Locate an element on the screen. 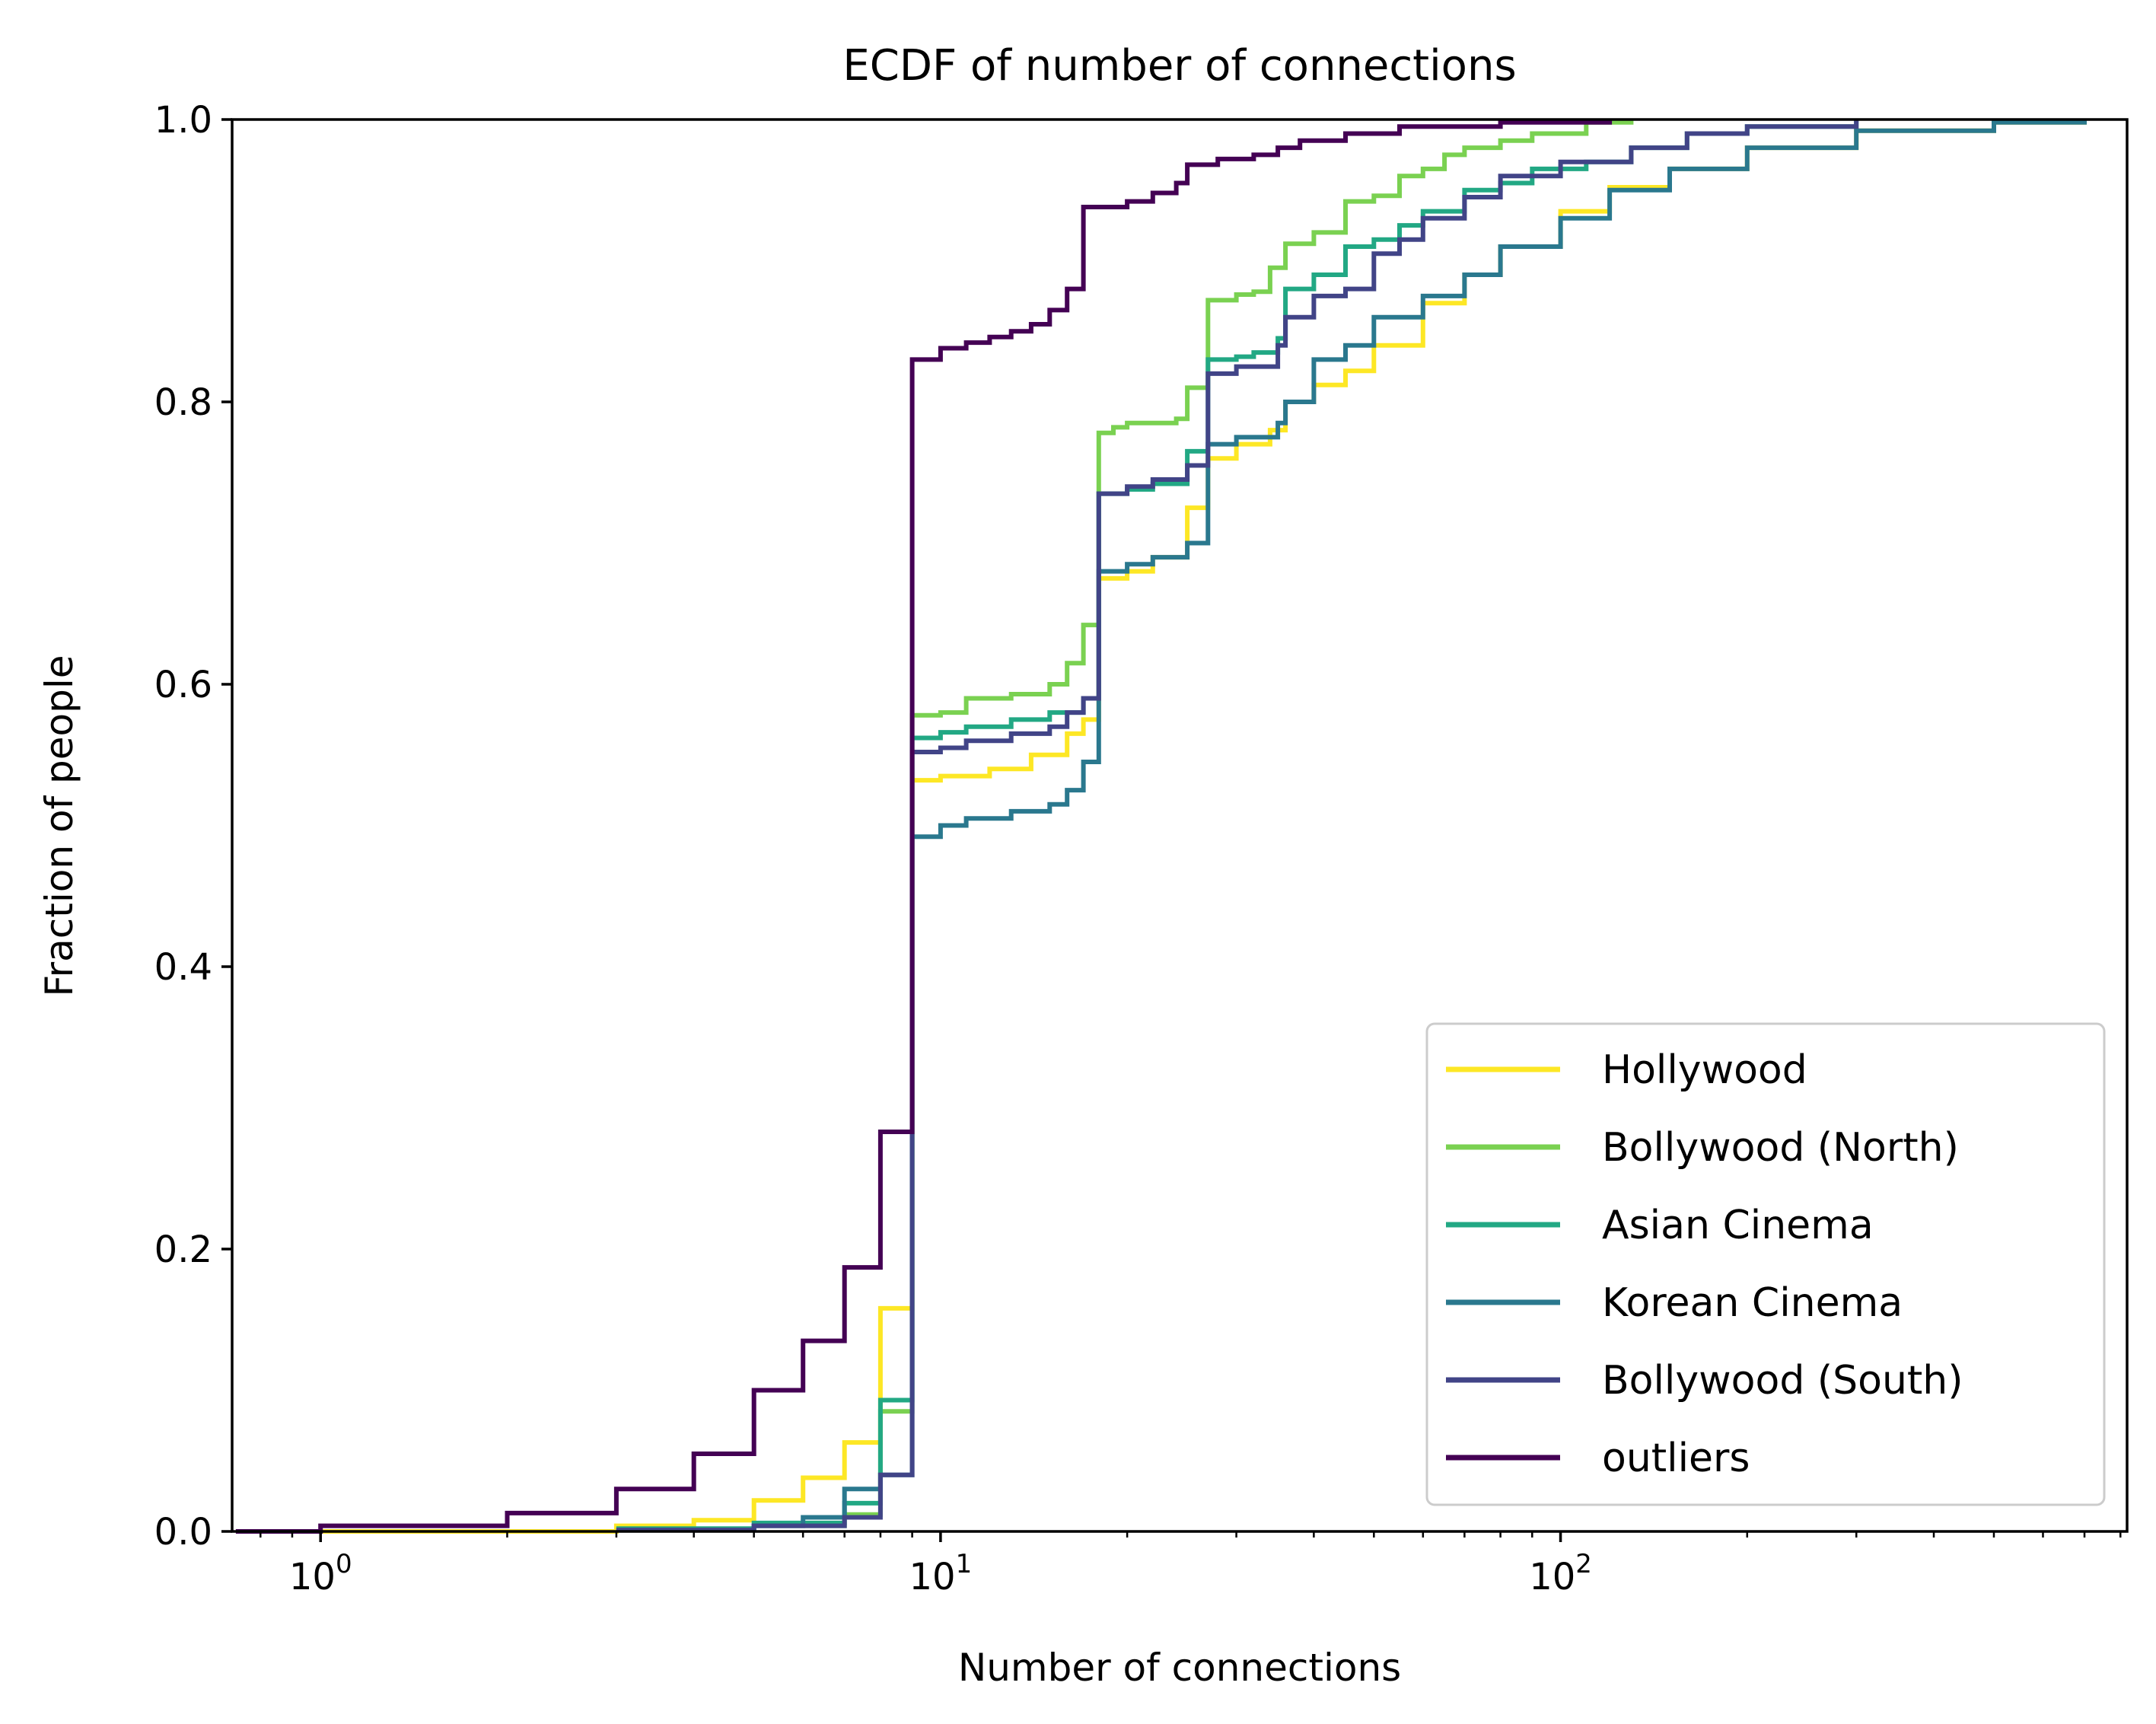 This screenshot has width=2156, height=1724. x-axis-label: Number of connections is located at coordinates (1179, 1668).